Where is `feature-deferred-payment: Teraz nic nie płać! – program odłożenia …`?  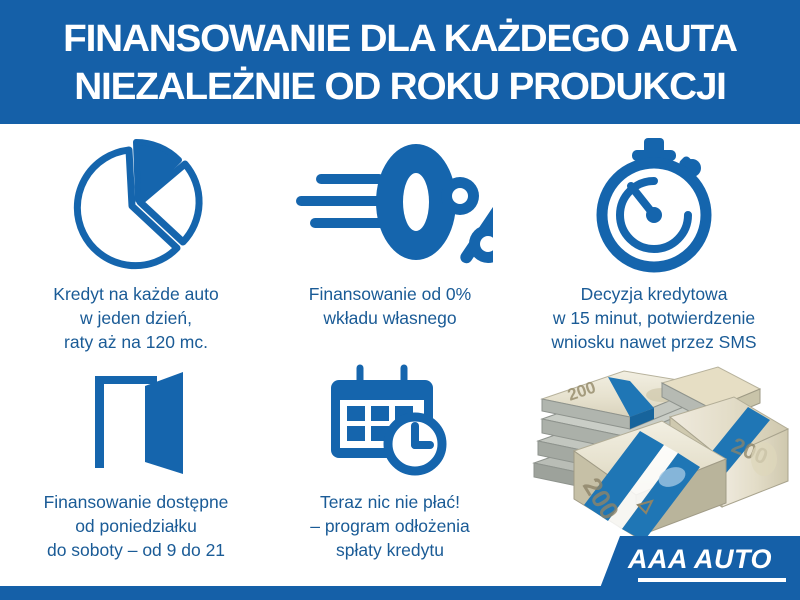
feature-deferred-payment: Teraz nic nie płać! – program odłożenia … is located at coordinates (390, 462).